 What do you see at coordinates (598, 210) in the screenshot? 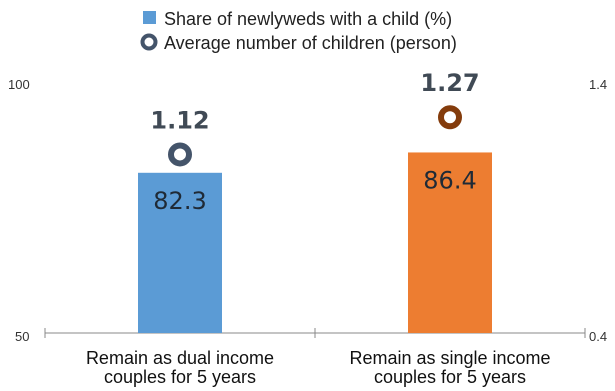
I see `right-axis: 1.4 0.4` at bounding box center [598, 210].